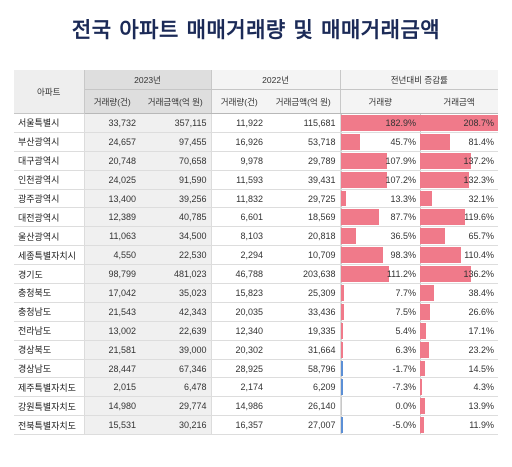 This screenshot has width=512, height=467. What do you see at coordinates (380, 406) in the screenshot?
I see `volume-change-cell: 0.0%` at bounding box center [380, 406].